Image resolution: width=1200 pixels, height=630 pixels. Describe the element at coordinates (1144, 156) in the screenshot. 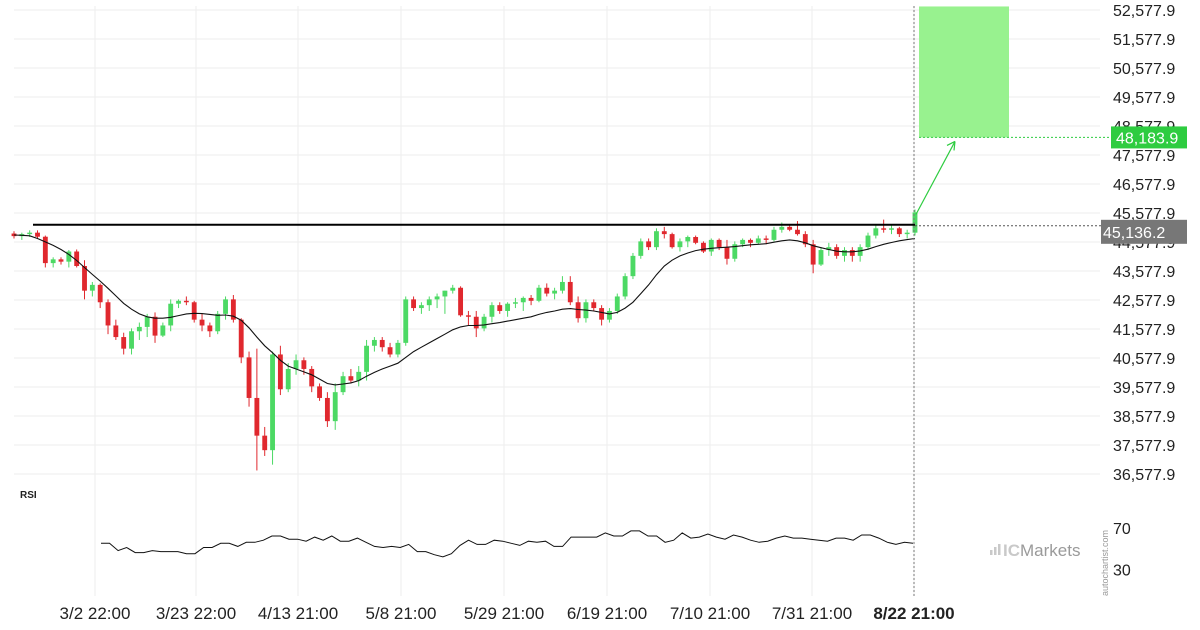

I see `y-tick-label: 47,577.9` at that location.